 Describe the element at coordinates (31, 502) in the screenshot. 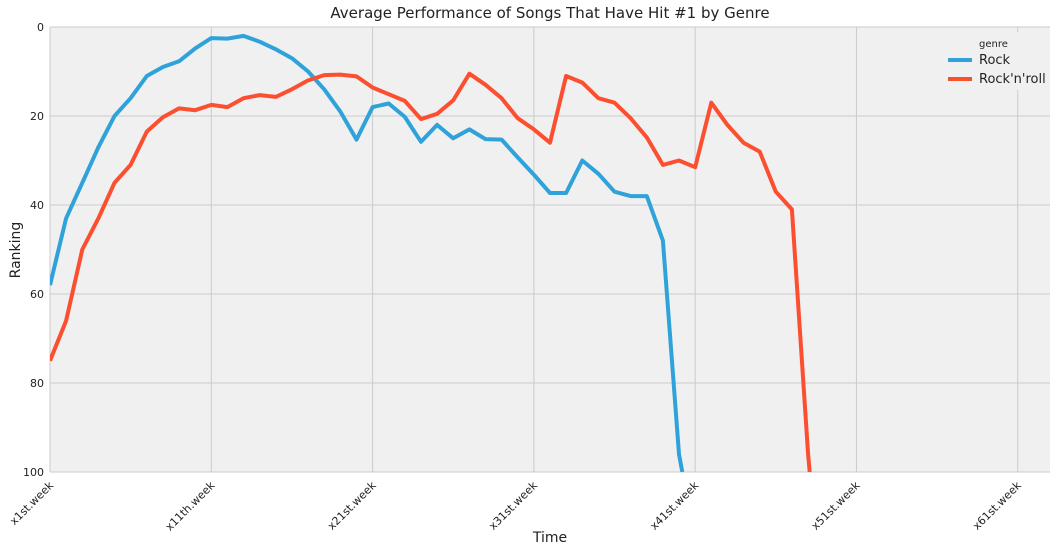

I see `x-tick-label: x1st.week` at that location.